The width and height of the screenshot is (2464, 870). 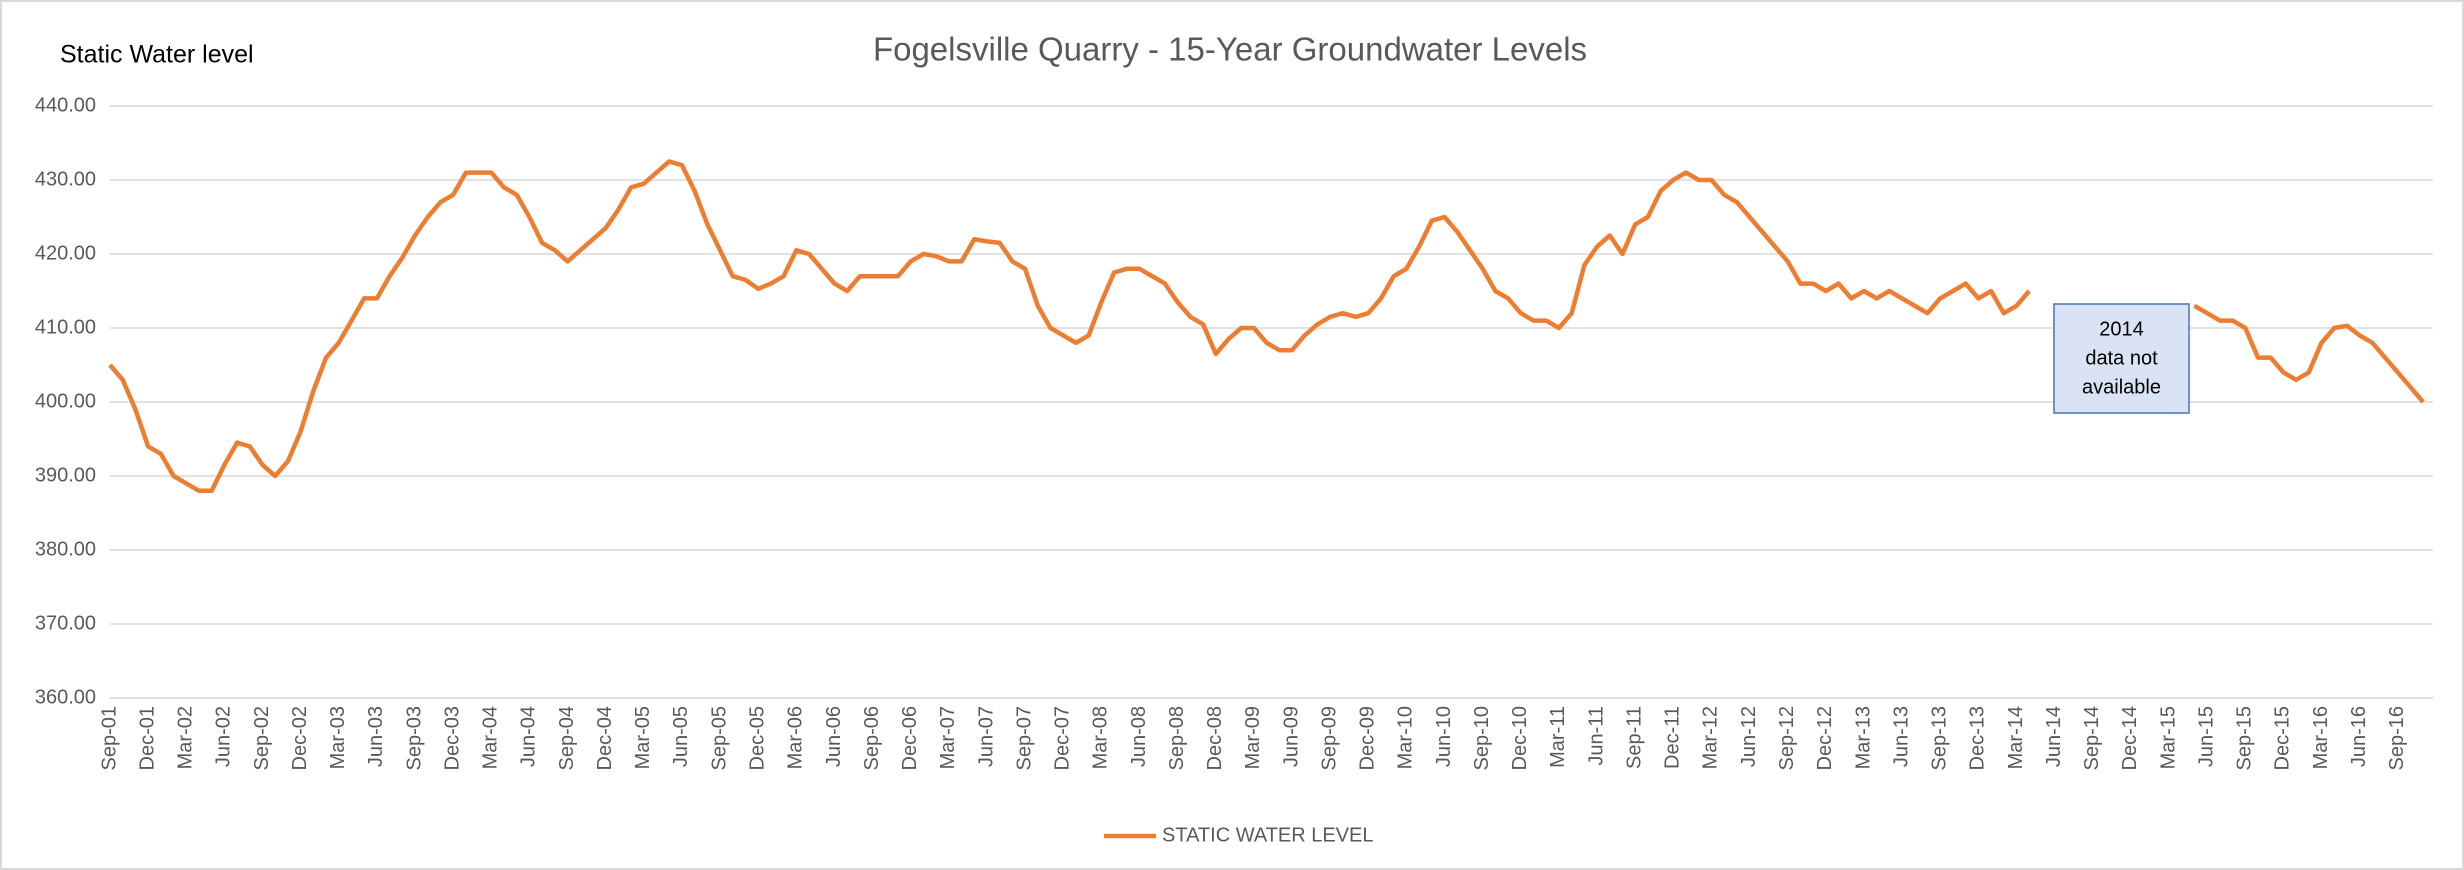 I want to click on x-tick-label: Mar-15, so click(x=2168, y=737).